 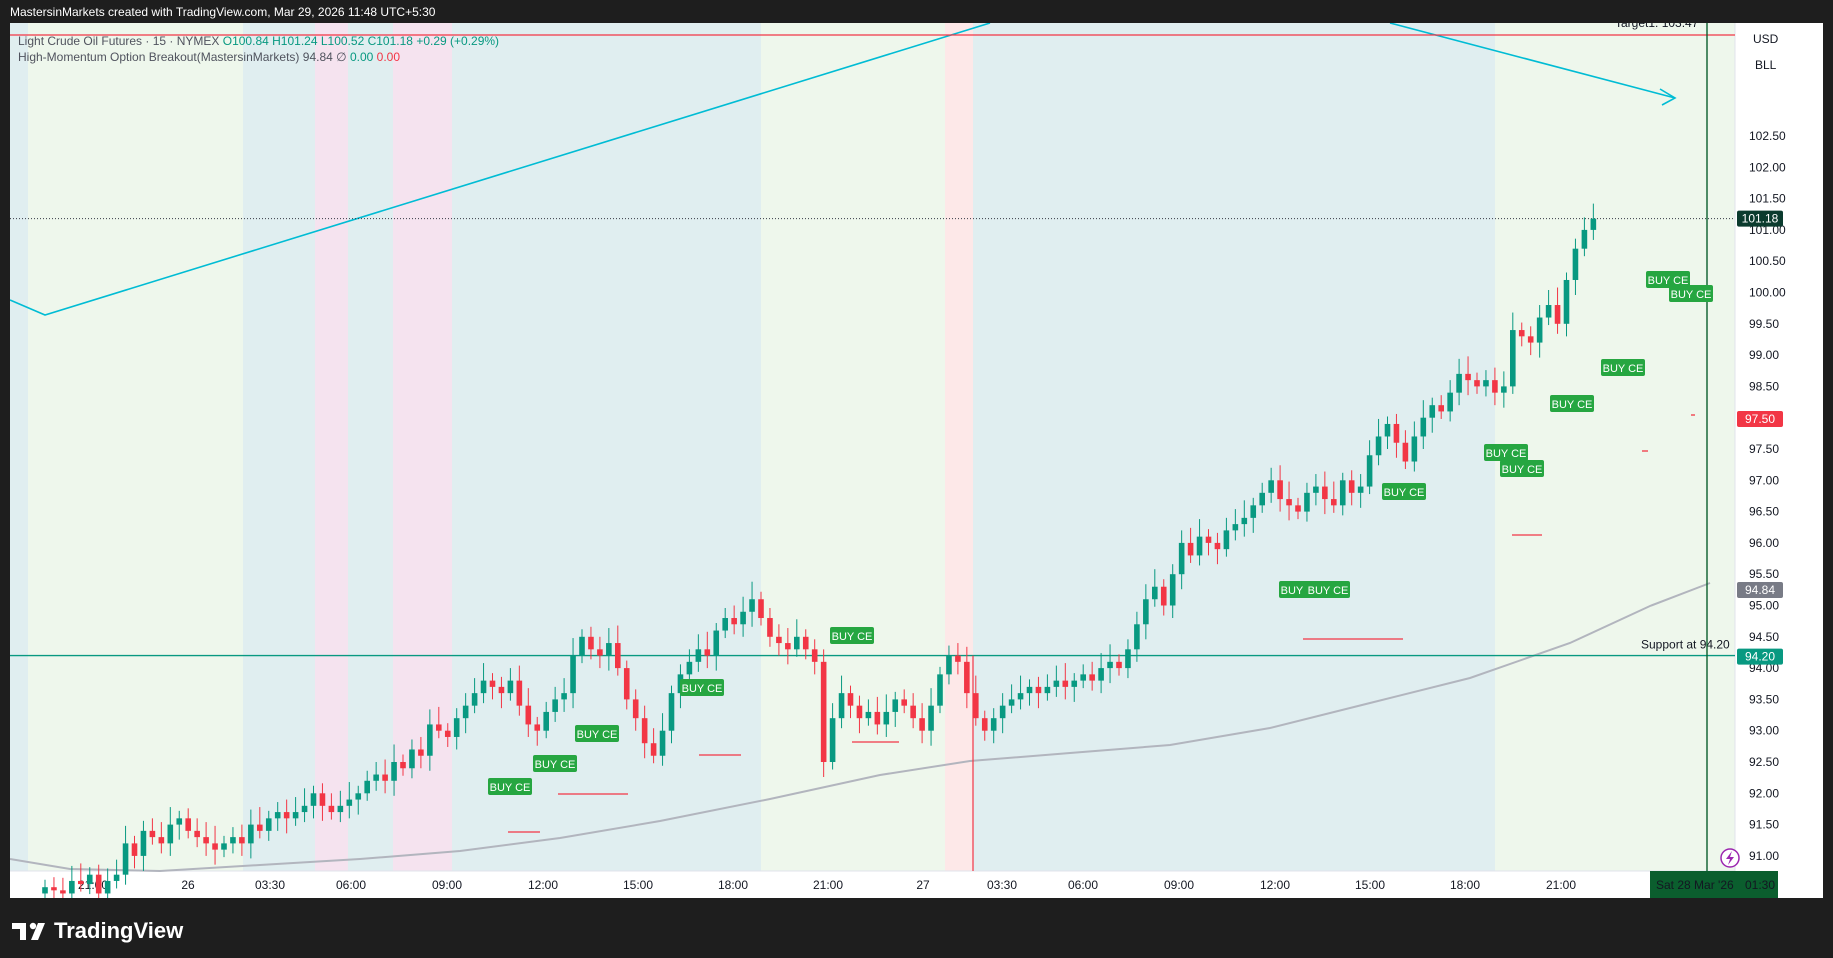 What do you see at coordinates (1002, 885) in the screenshot?
I see `x-tick-label: 03:30` at bounding box center [1002, 885].